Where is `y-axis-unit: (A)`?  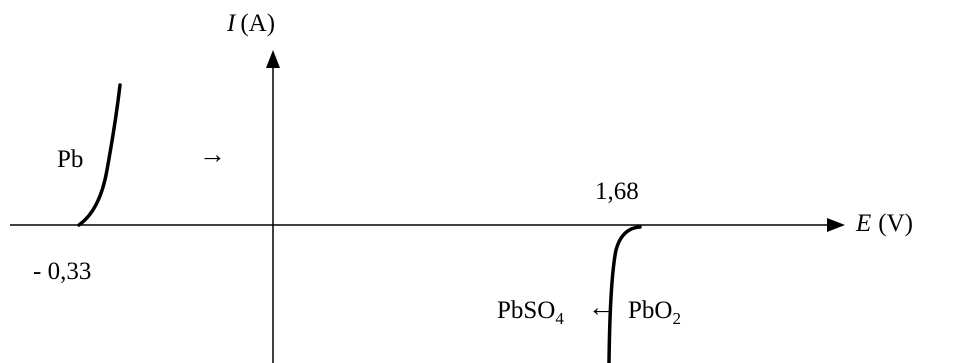
y-axis-unit: (A) is located at coordinates (258, 23).